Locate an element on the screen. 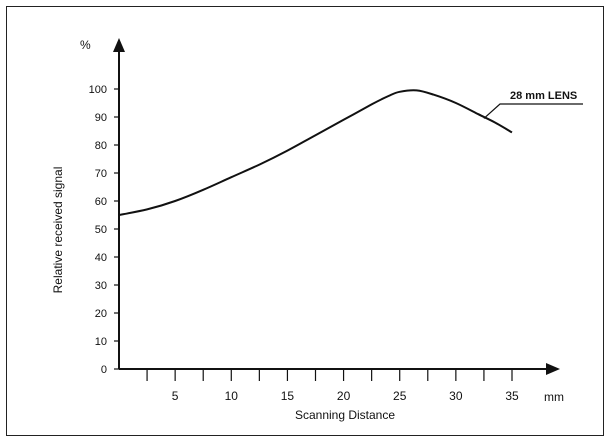 The width and height of the screenshot is (610, 442). y-tick-label: 30 is located at coordinates (101, 286).